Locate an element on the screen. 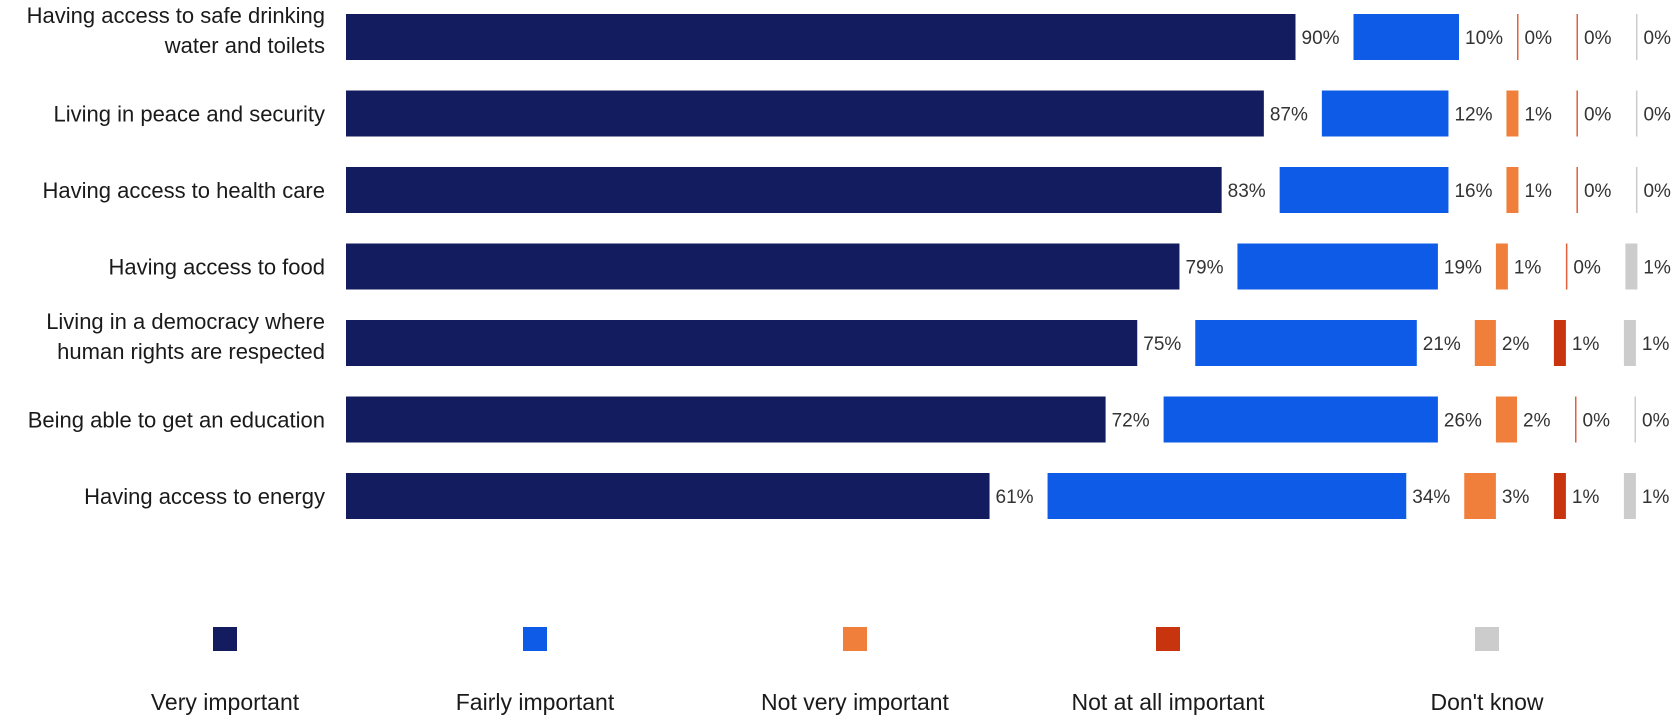  legend-label: Don't know is located at coordinates (1486, 702).